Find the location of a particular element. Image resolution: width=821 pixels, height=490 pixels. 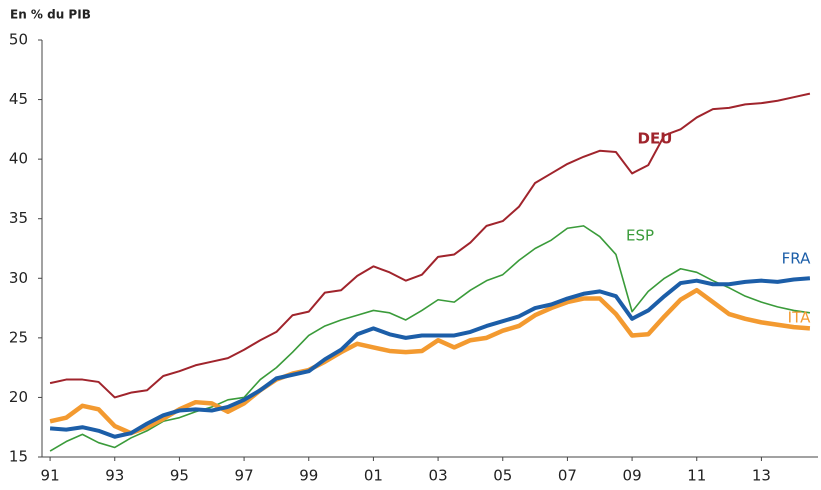

x-tick-label: 97 is located at coordinates (244, 476).